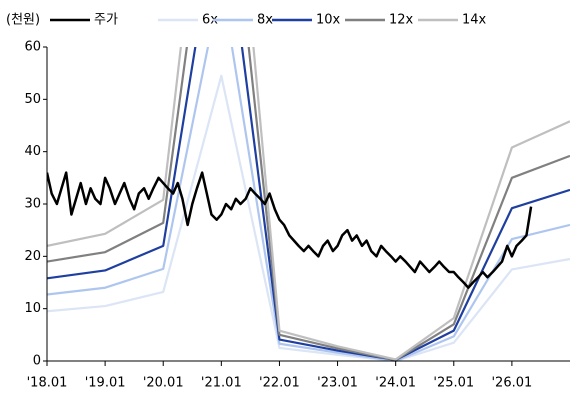  I want to click on x-tick-label: '23.01, so click(337, 383).